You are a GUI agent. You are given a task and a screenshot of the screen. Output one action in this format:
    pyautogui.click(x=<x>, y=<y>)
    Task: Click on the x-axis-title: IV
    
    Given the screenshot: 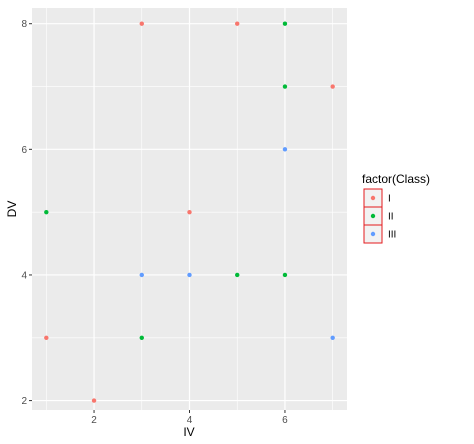 What is the action you would take?
    pyautogui.click(x=188, y=432)
    